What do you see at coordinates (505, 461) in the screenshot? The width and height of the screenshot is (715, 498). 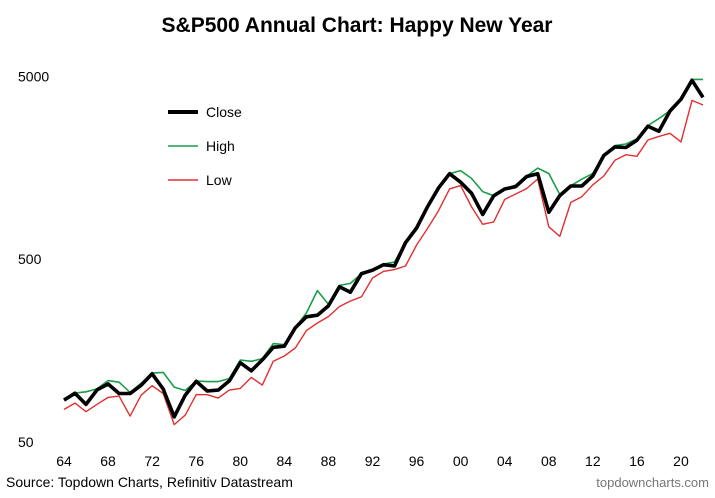 I see `x-tick-label: 04` at bounding box center [505, 461].